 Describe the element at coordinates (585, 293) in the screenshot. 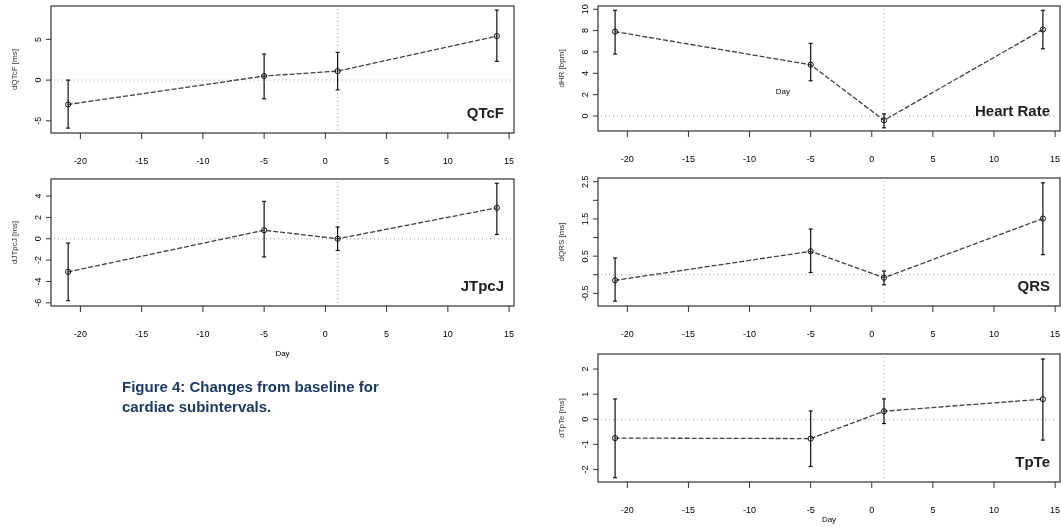

I see `y-tick-label: -0.5` at that location.